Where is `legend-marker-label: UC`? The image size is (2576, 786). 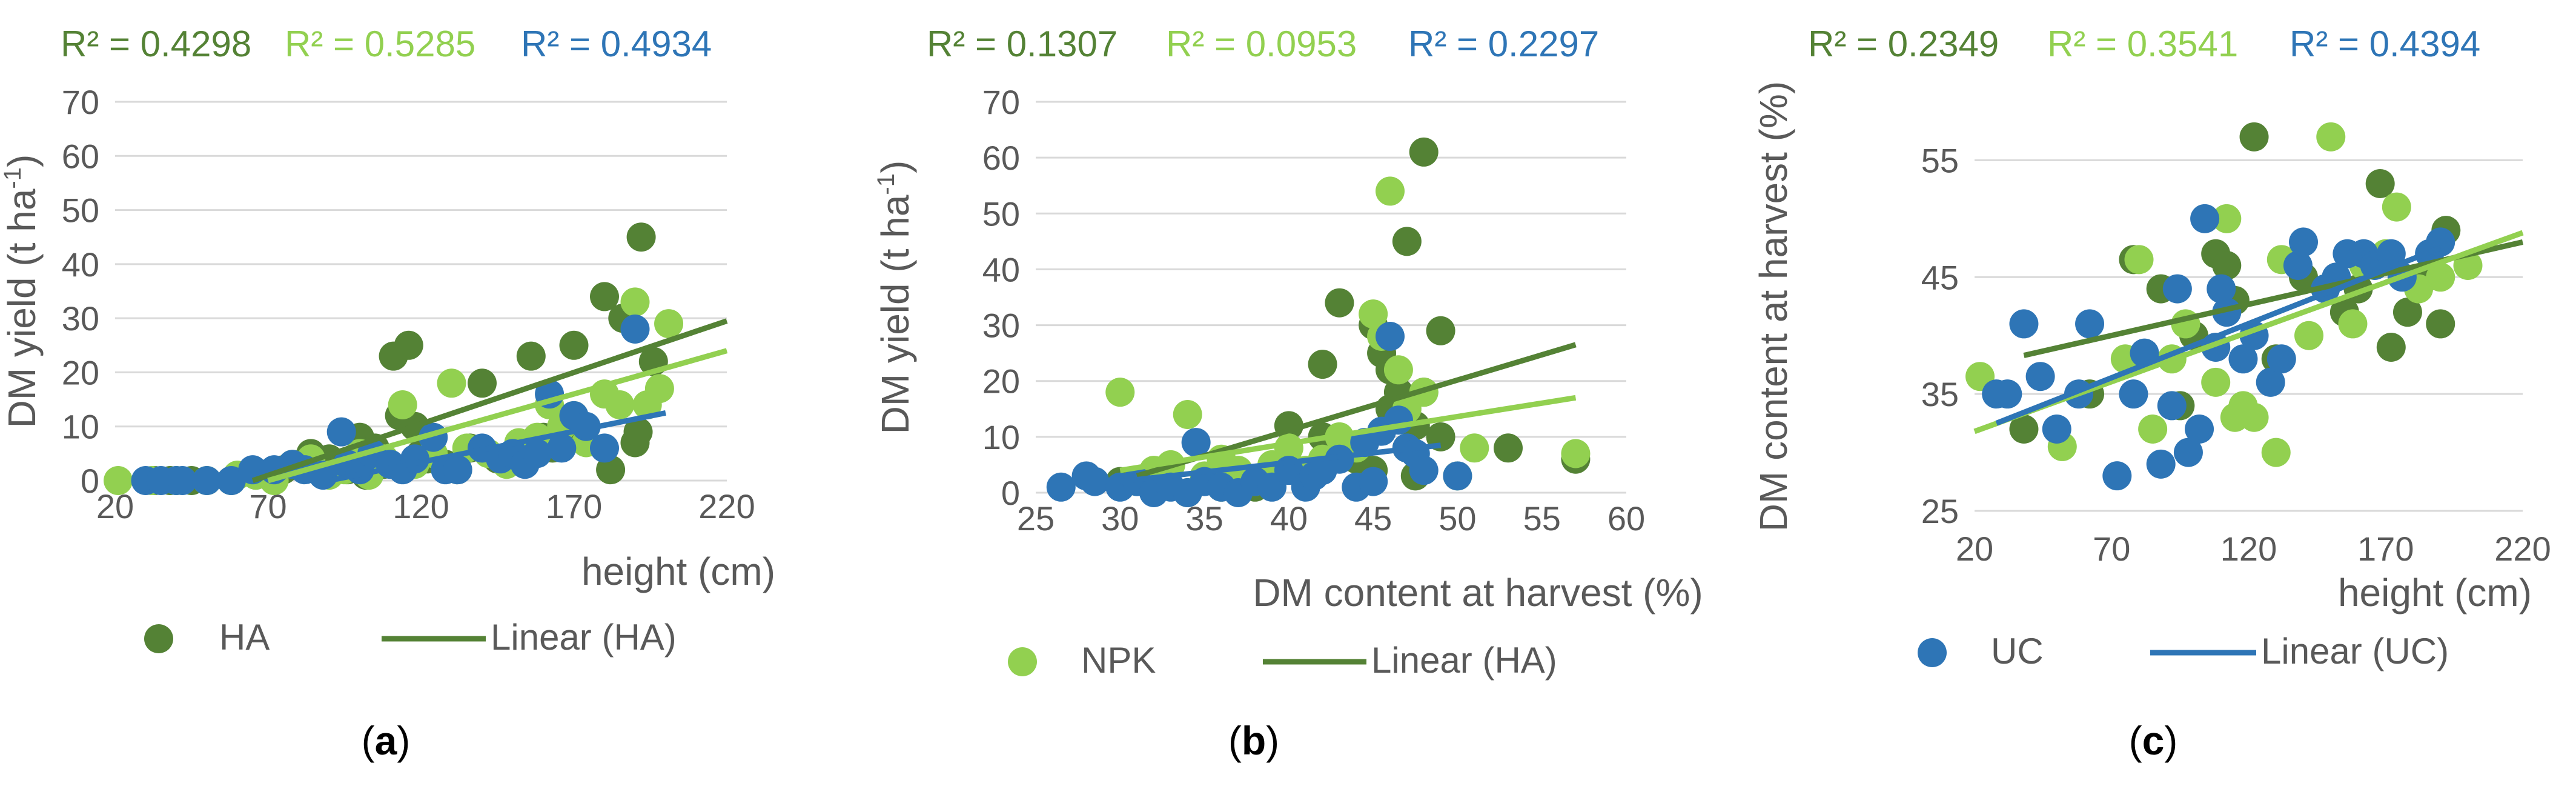
legend-marker-label: UC is located at coordinates (2017, 651).